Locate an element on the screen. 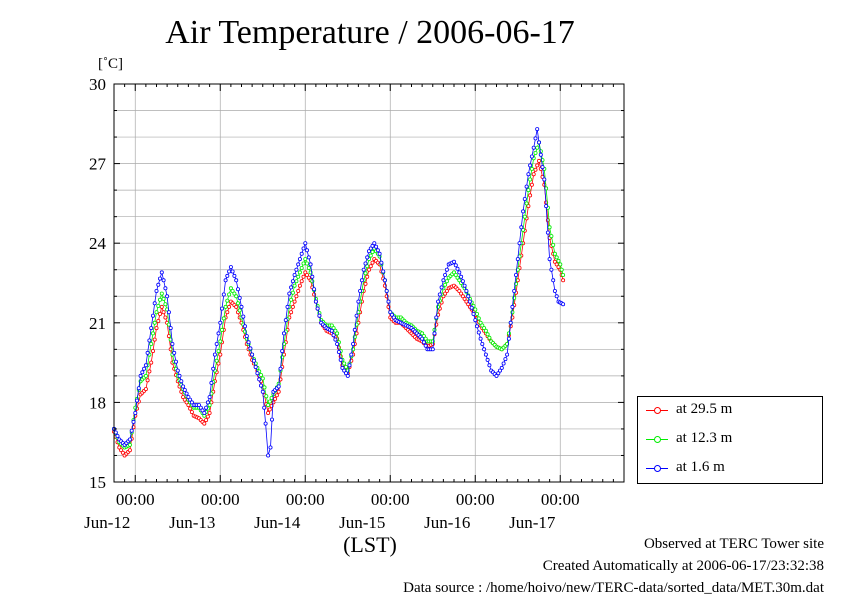 This screenshot has width=842, height=597. chart-title: Air Temperature / 2006-06-17 is located at coordinates (370, 32).